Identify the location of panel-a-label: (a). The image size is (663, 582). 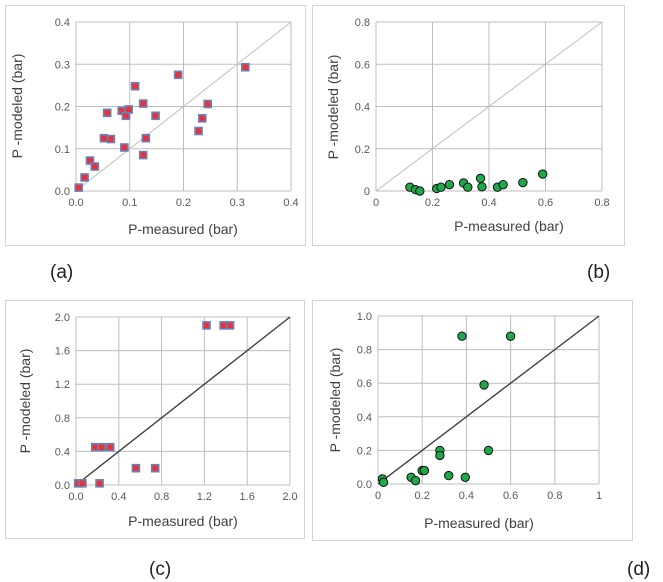
(61, 272).